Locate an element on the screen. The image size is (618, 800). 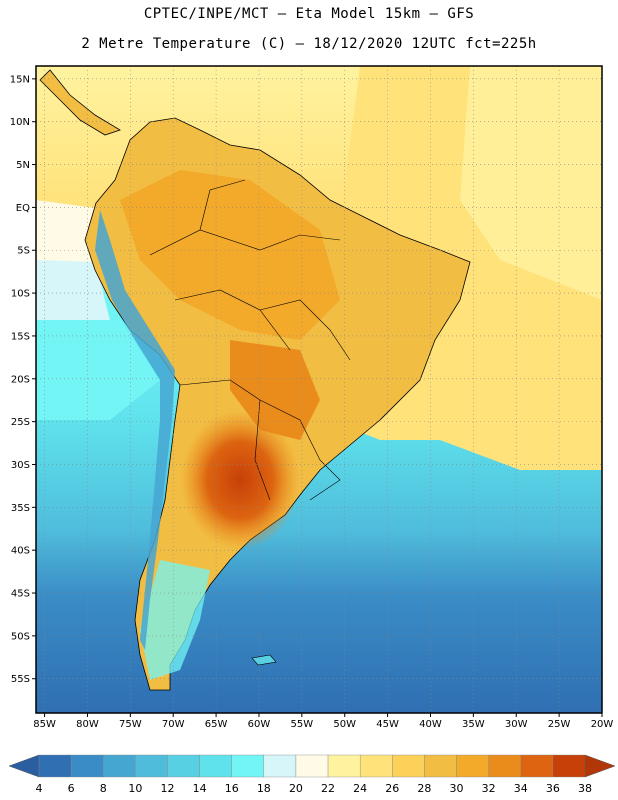
lat-tick-label: 15S is located at coordinates (20, 336).